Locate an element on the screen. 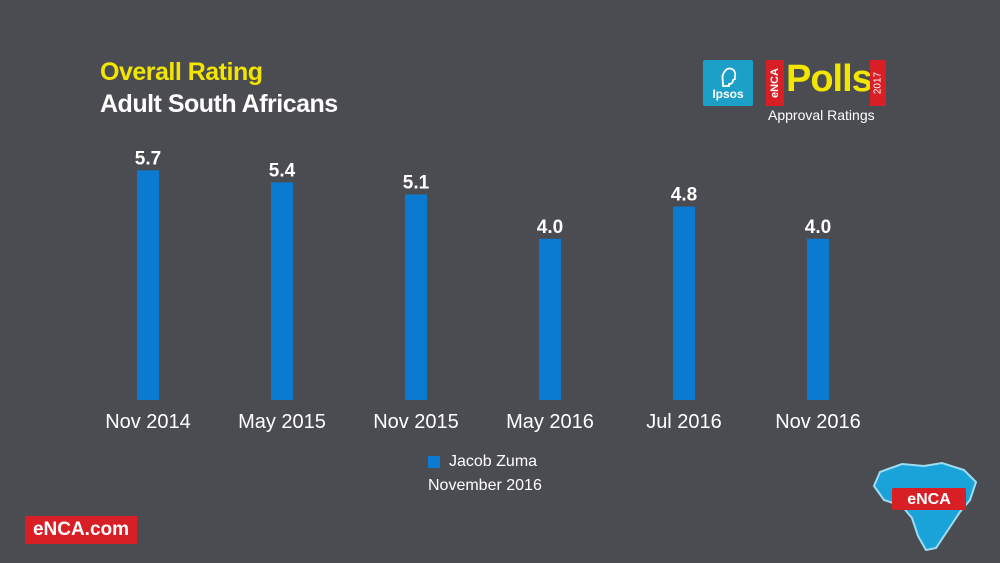  site-badge: eNCA.com is located at coordinates (81, 530).